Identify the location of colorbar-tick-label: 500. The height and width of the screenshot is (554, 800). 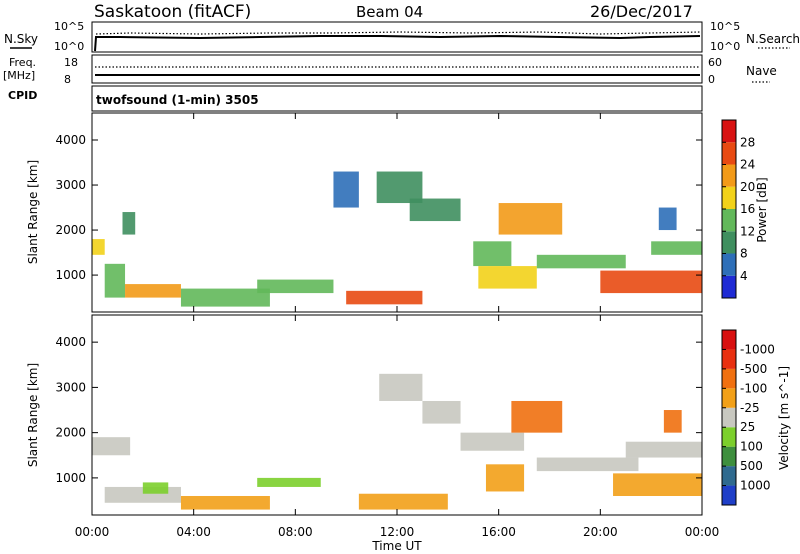
(751, 466).